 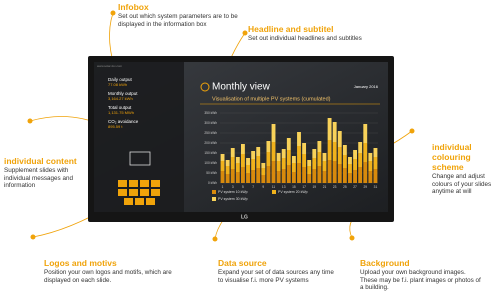 I want to click on y-tick-label: 150 kWh, so click(x=210, y=153).